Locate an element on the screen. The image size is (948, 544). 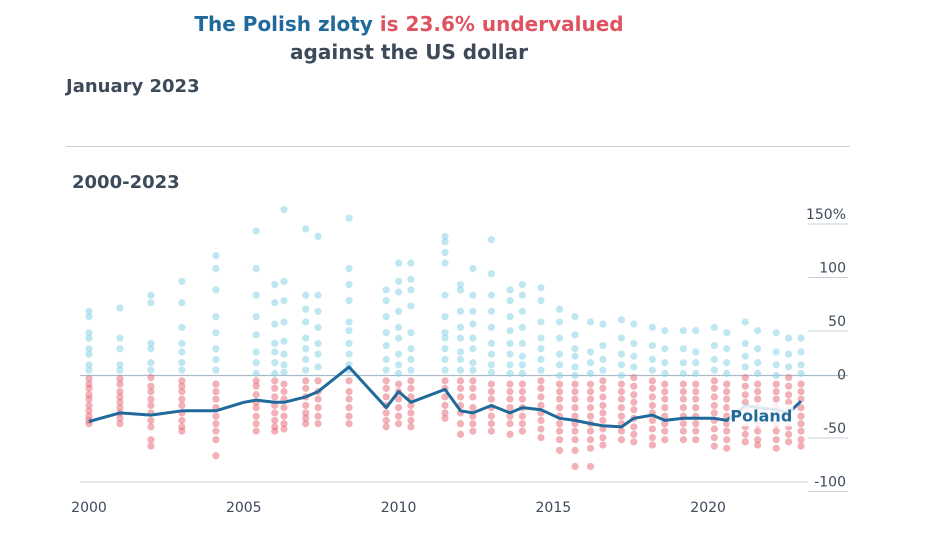
series-label-poland: Poland is located at coordinates (761, 415).